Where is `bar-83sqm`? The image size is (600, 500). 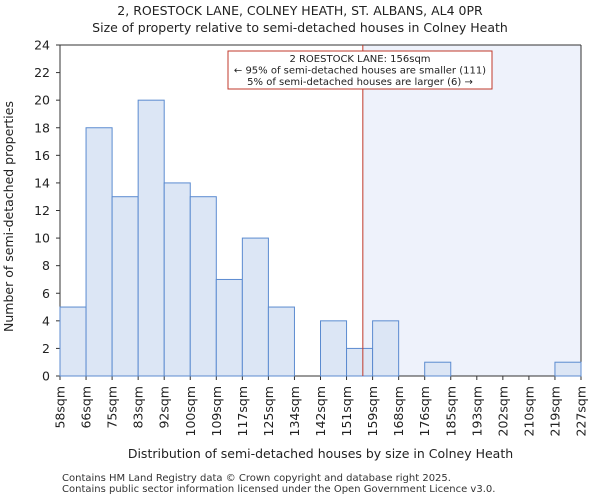
bar-83sqm is located at coordinates (151, 238).